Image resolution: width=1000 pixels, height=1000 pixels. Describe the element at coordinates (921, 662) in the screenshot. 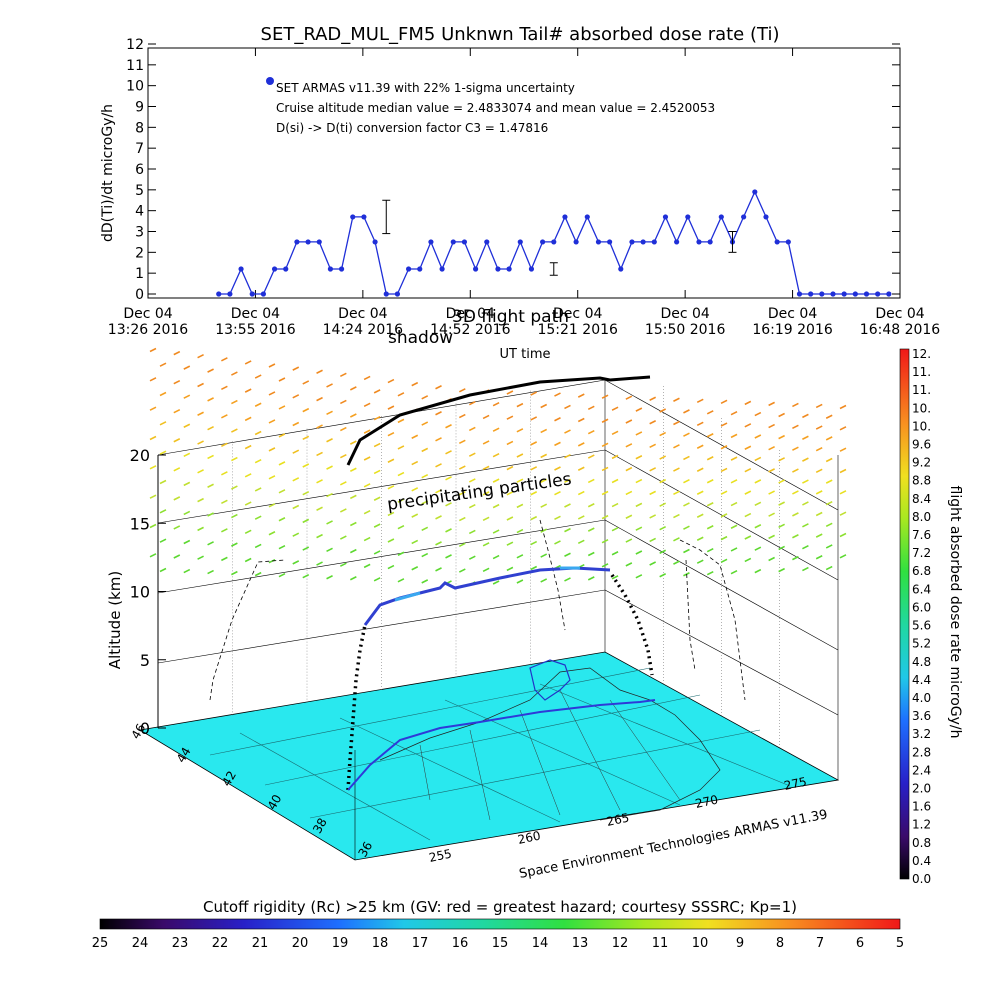

I see `colorbar-tick-label: 4.8` at that location.